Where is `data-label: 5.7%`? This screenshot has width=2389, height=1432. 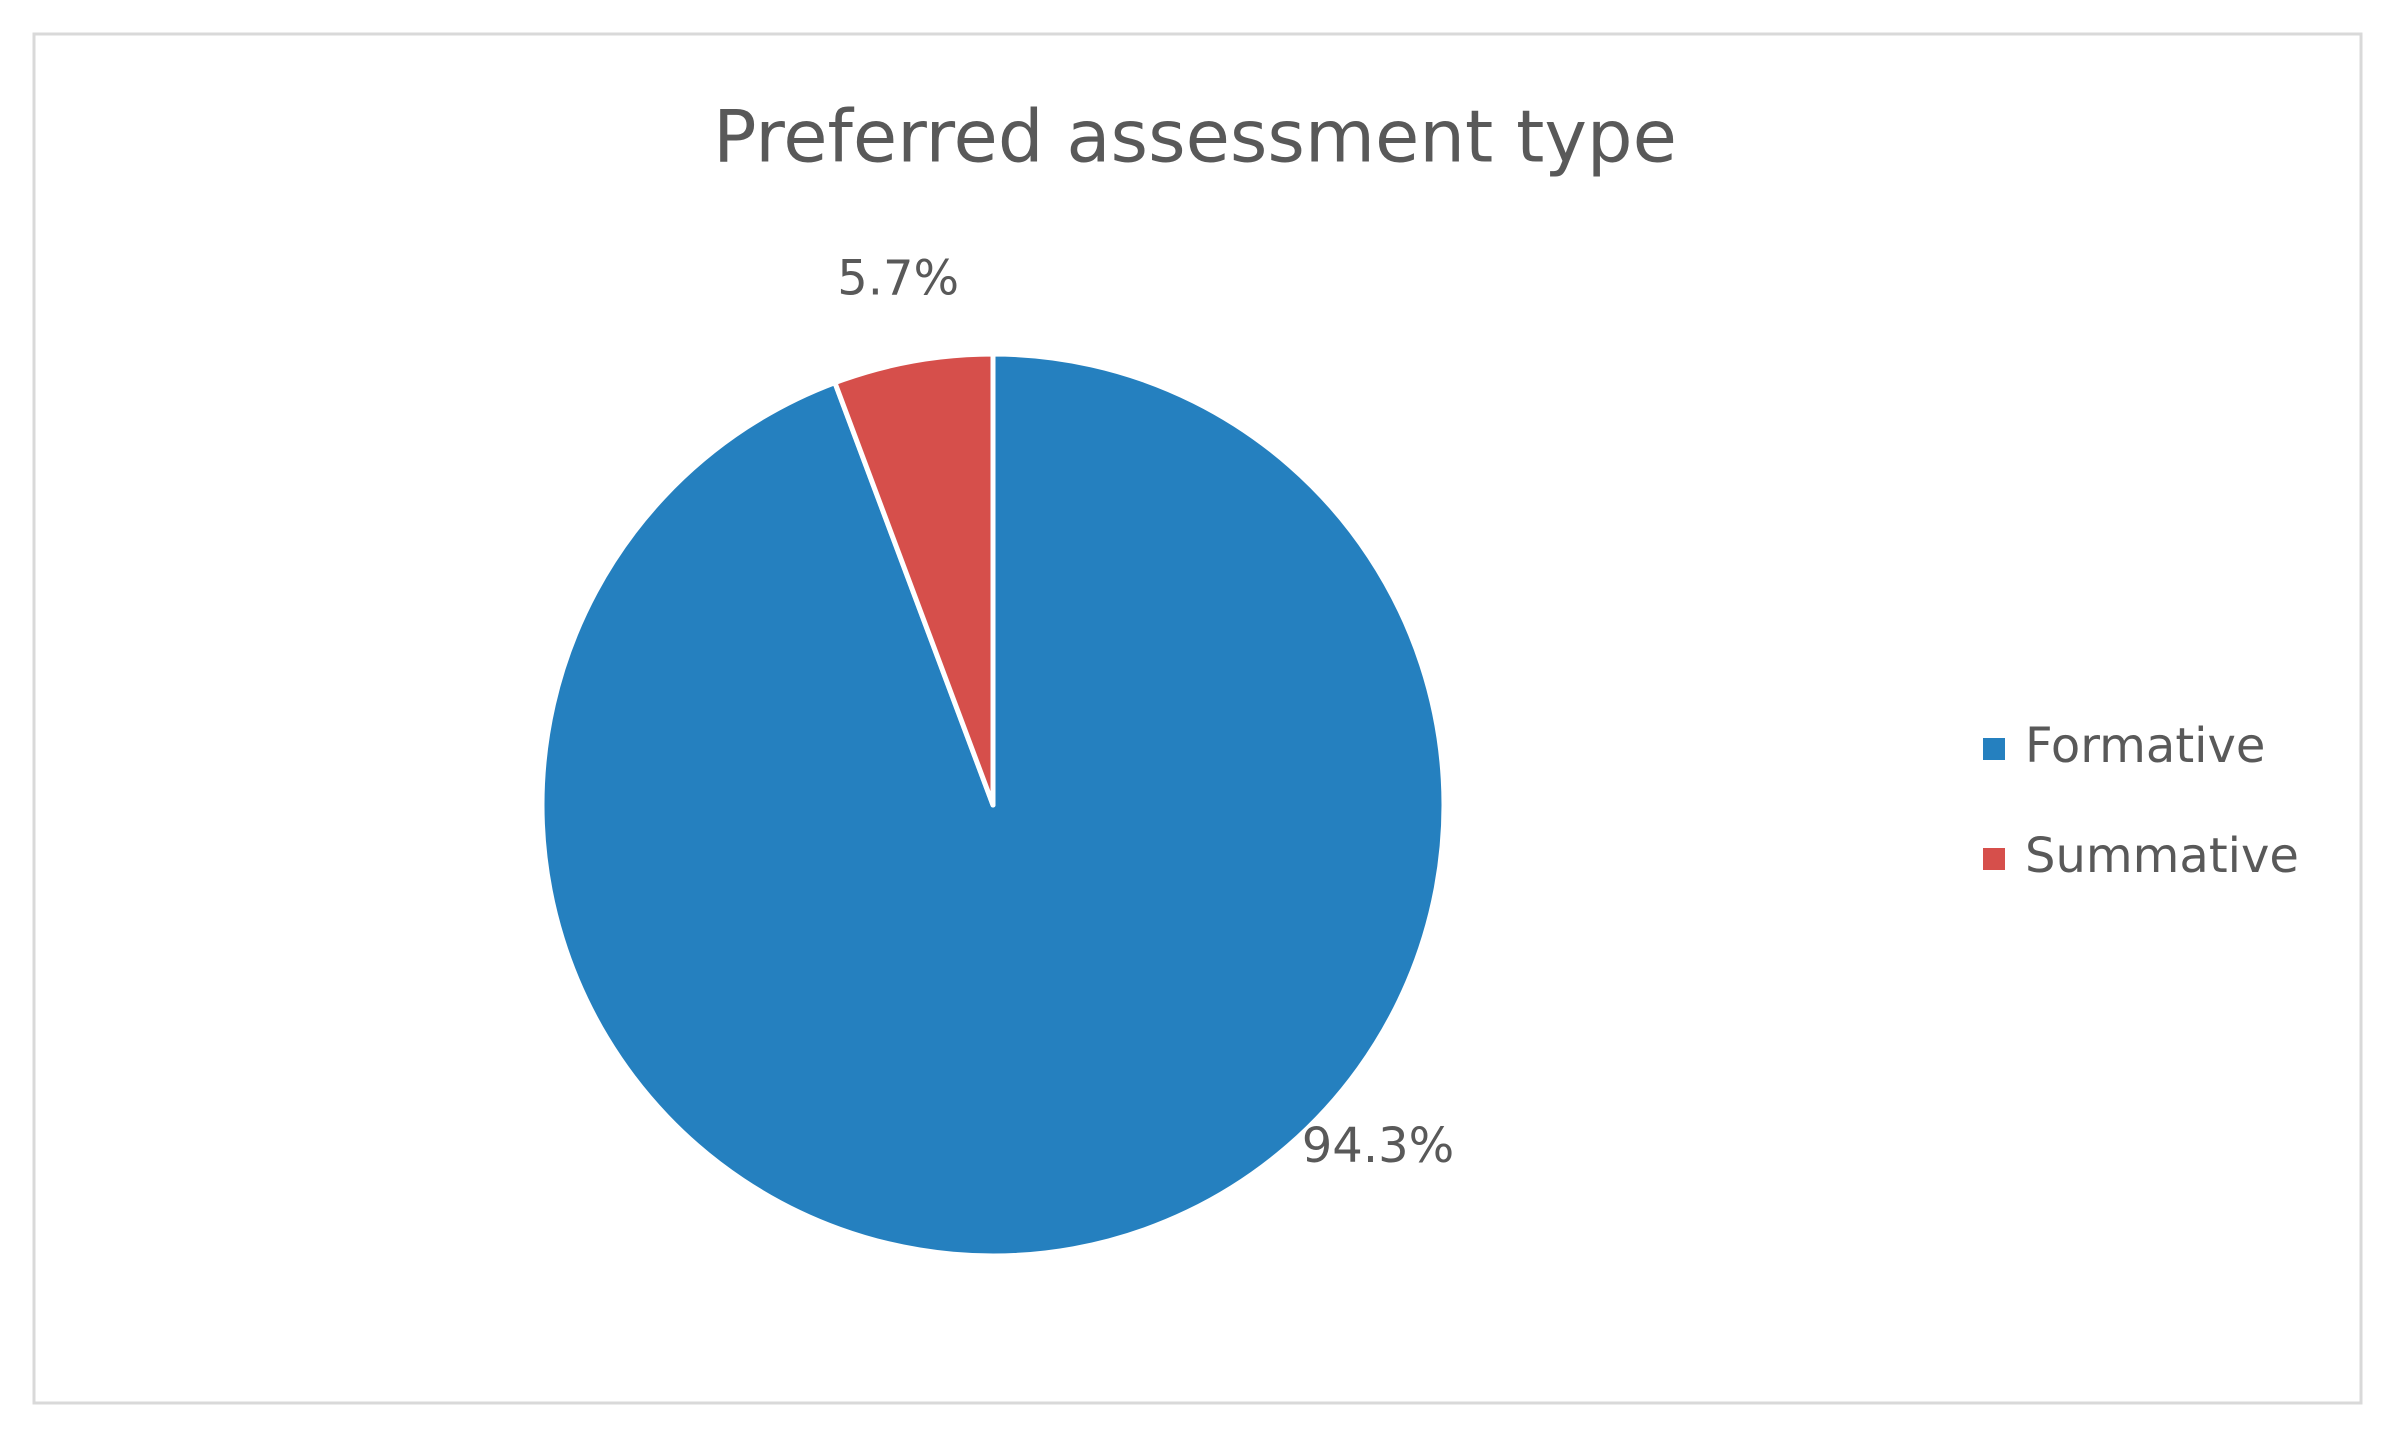
data-label: 5.7% is located at coordinates (898, 278).